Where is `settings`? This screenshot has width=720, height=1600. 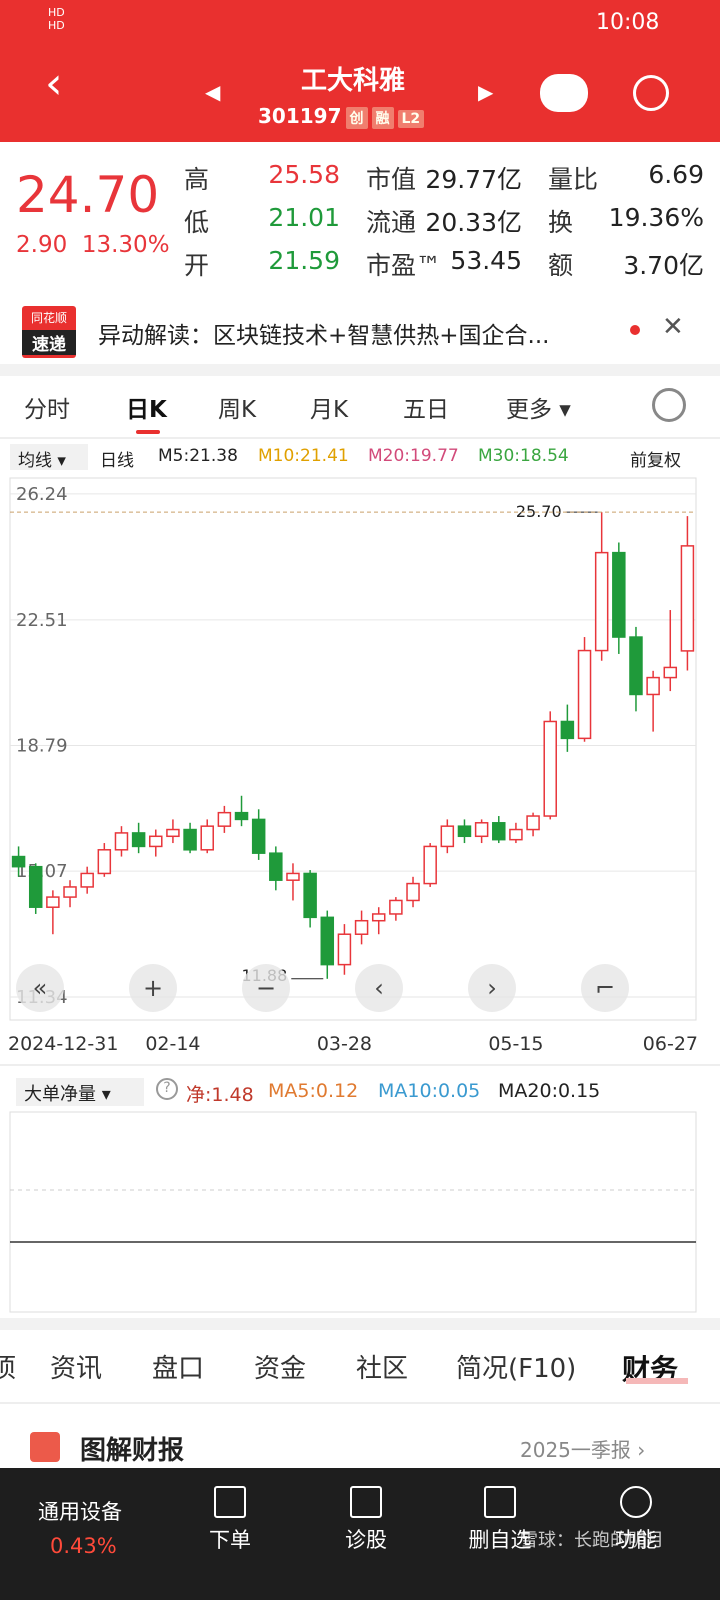 settings is located at coordinates (669, 405).